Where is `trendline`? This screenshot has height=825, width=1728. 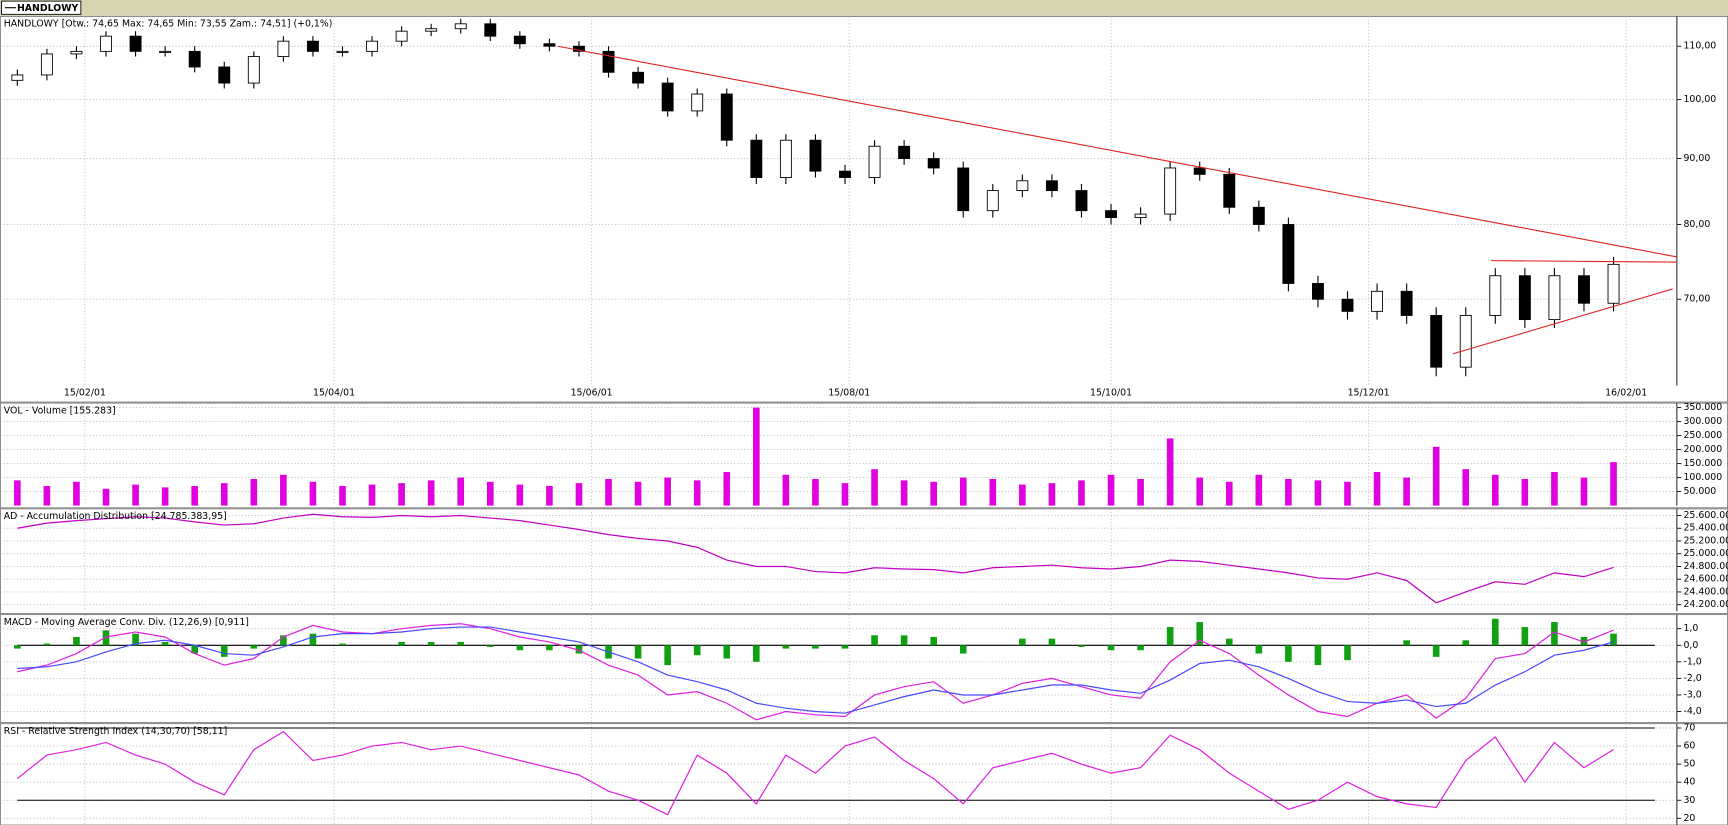
trendline is located at coordinates (1562, 321).